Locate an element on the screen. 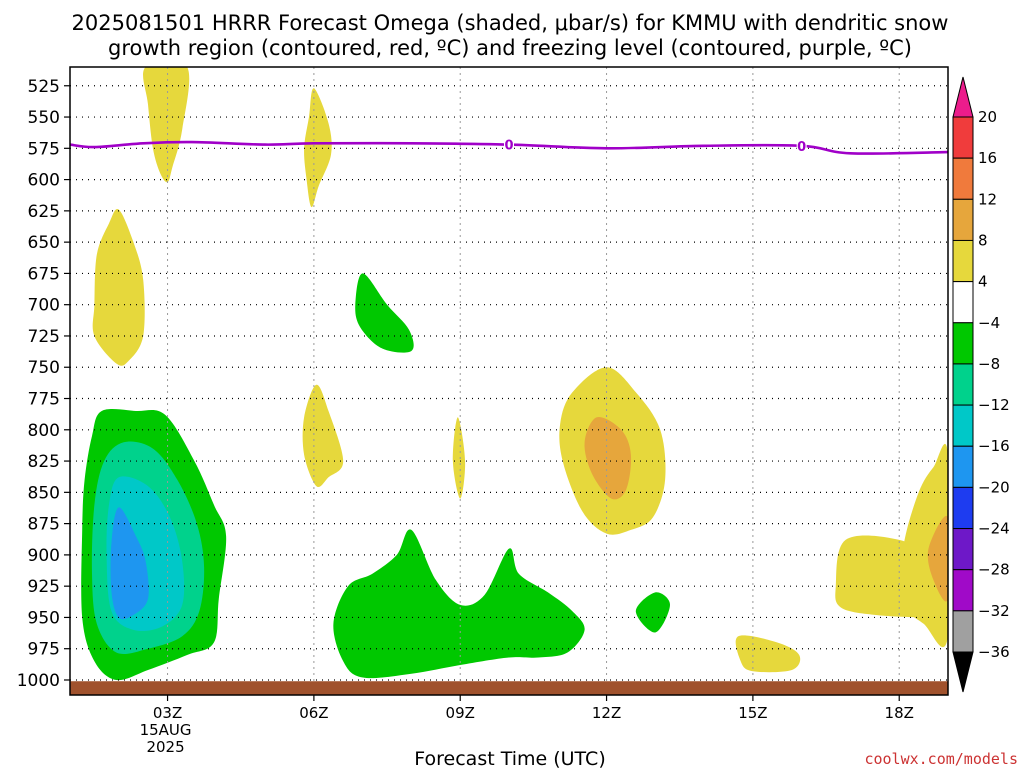 The width and height of the screenshot is (1024, 768). y-tick-label: 900 is located at coordinates (44, 556).